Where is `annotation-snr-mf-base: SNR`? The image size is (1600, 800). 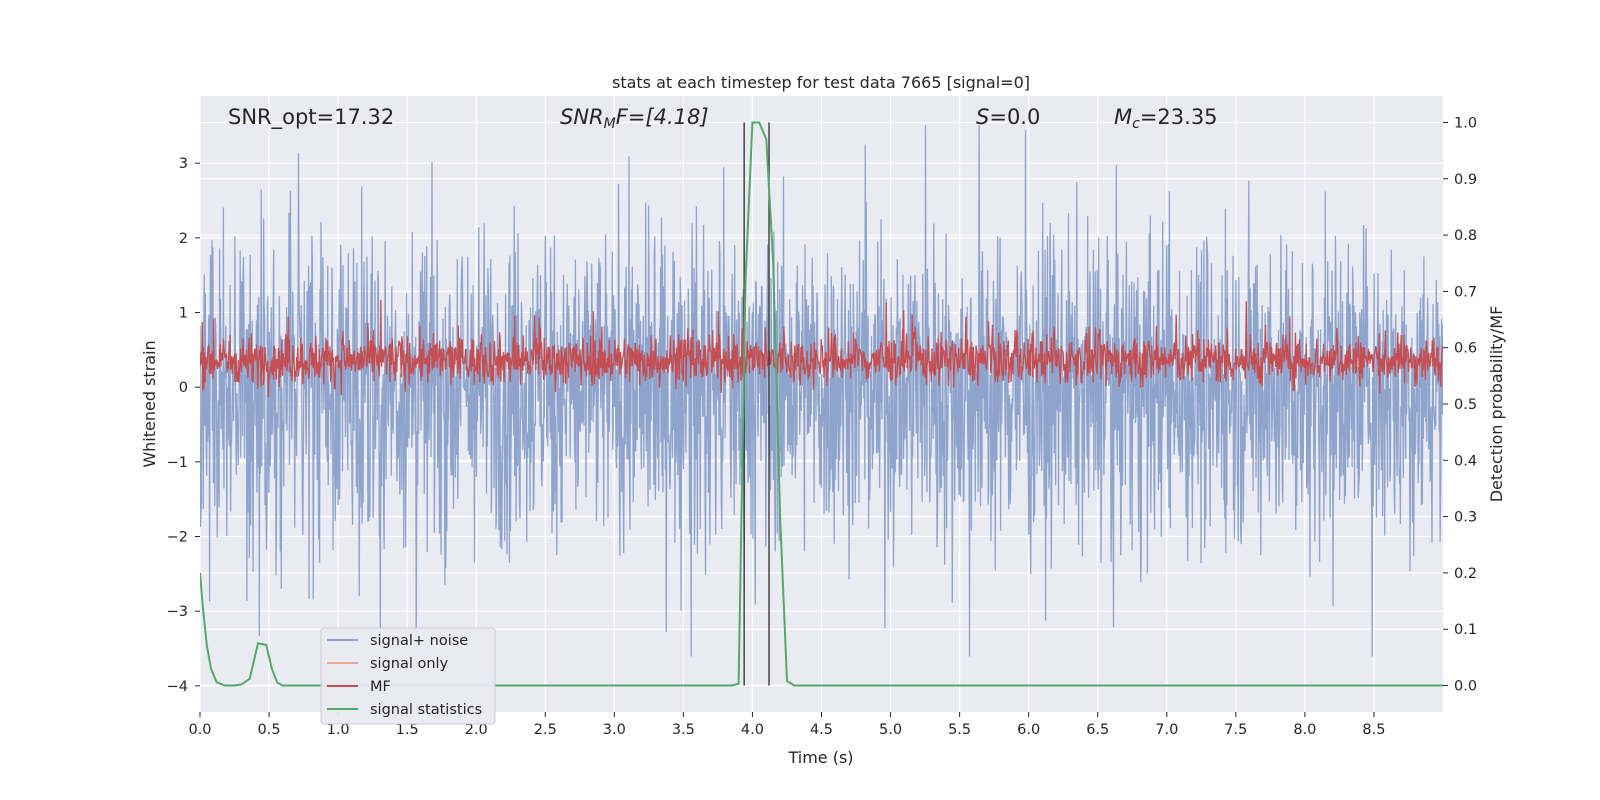
annotation-snr-mf-base: SNR is located at coordinates (582, 117).